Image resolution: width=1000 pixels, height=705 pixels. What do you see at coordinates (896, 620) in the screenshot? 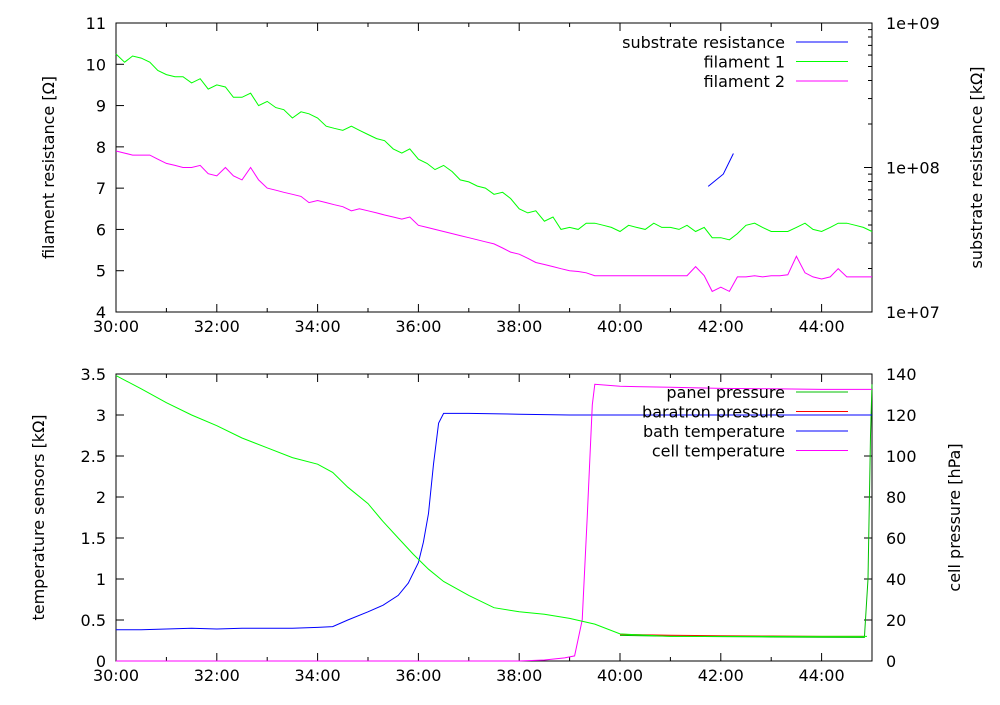
I see `y2-tick-label: 20` at bounding box center [896, 620].